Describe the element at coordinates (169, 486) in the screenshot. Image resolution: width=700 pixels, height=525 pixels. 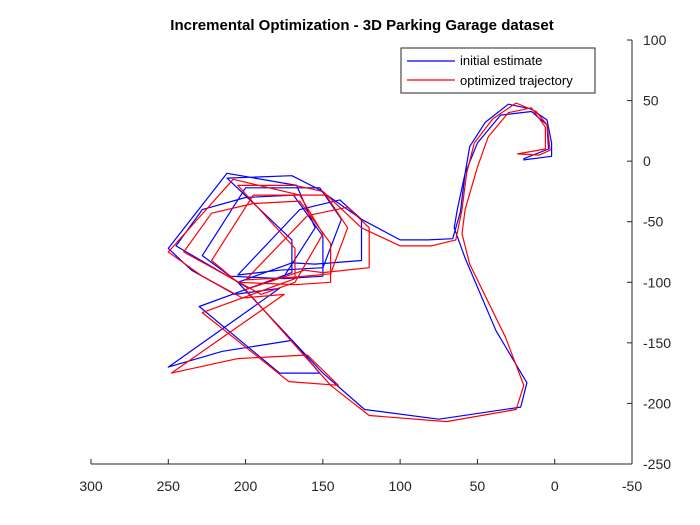
I see `x-tick-label: 250` at that location.